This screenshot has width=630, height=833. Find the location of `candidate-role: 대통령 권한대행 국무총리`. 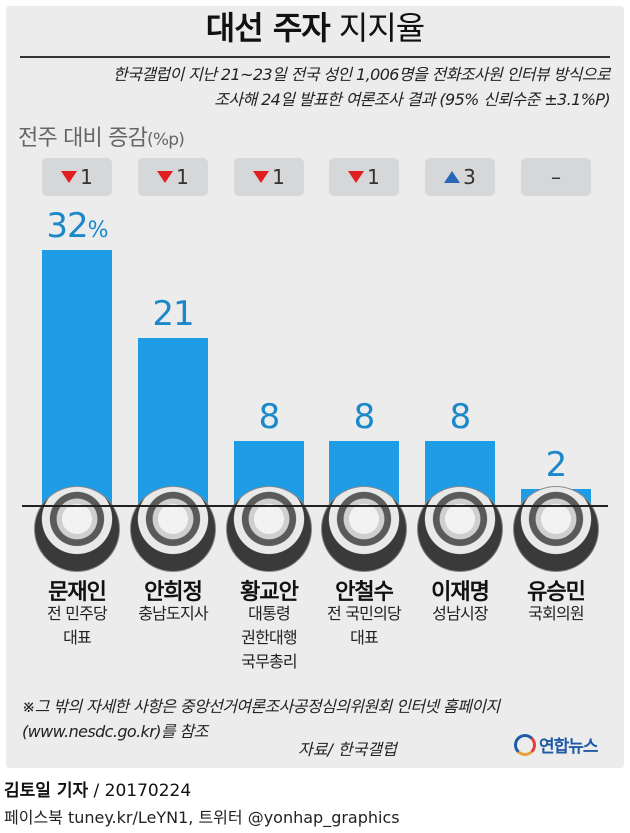

candidate-role: 대통령 권한대행 국무총리 is located at coordinates (269, 637).